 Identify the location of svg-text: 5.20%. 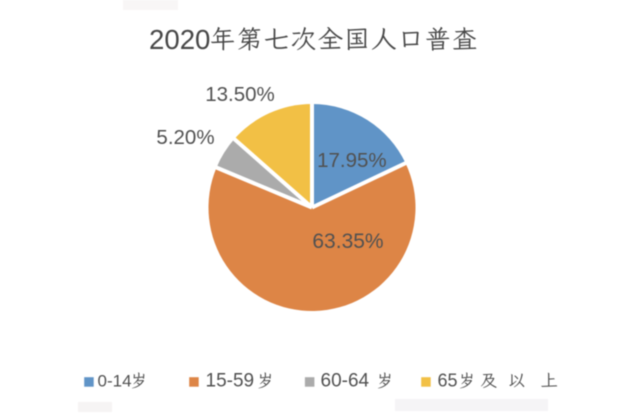
(185, 137).